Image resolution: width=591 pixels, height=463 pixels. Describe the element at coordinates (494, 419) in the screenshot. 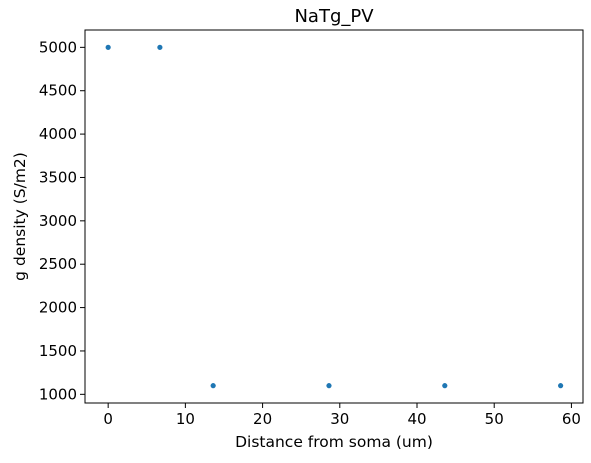

I see `x-tick-label: 50` at that location.